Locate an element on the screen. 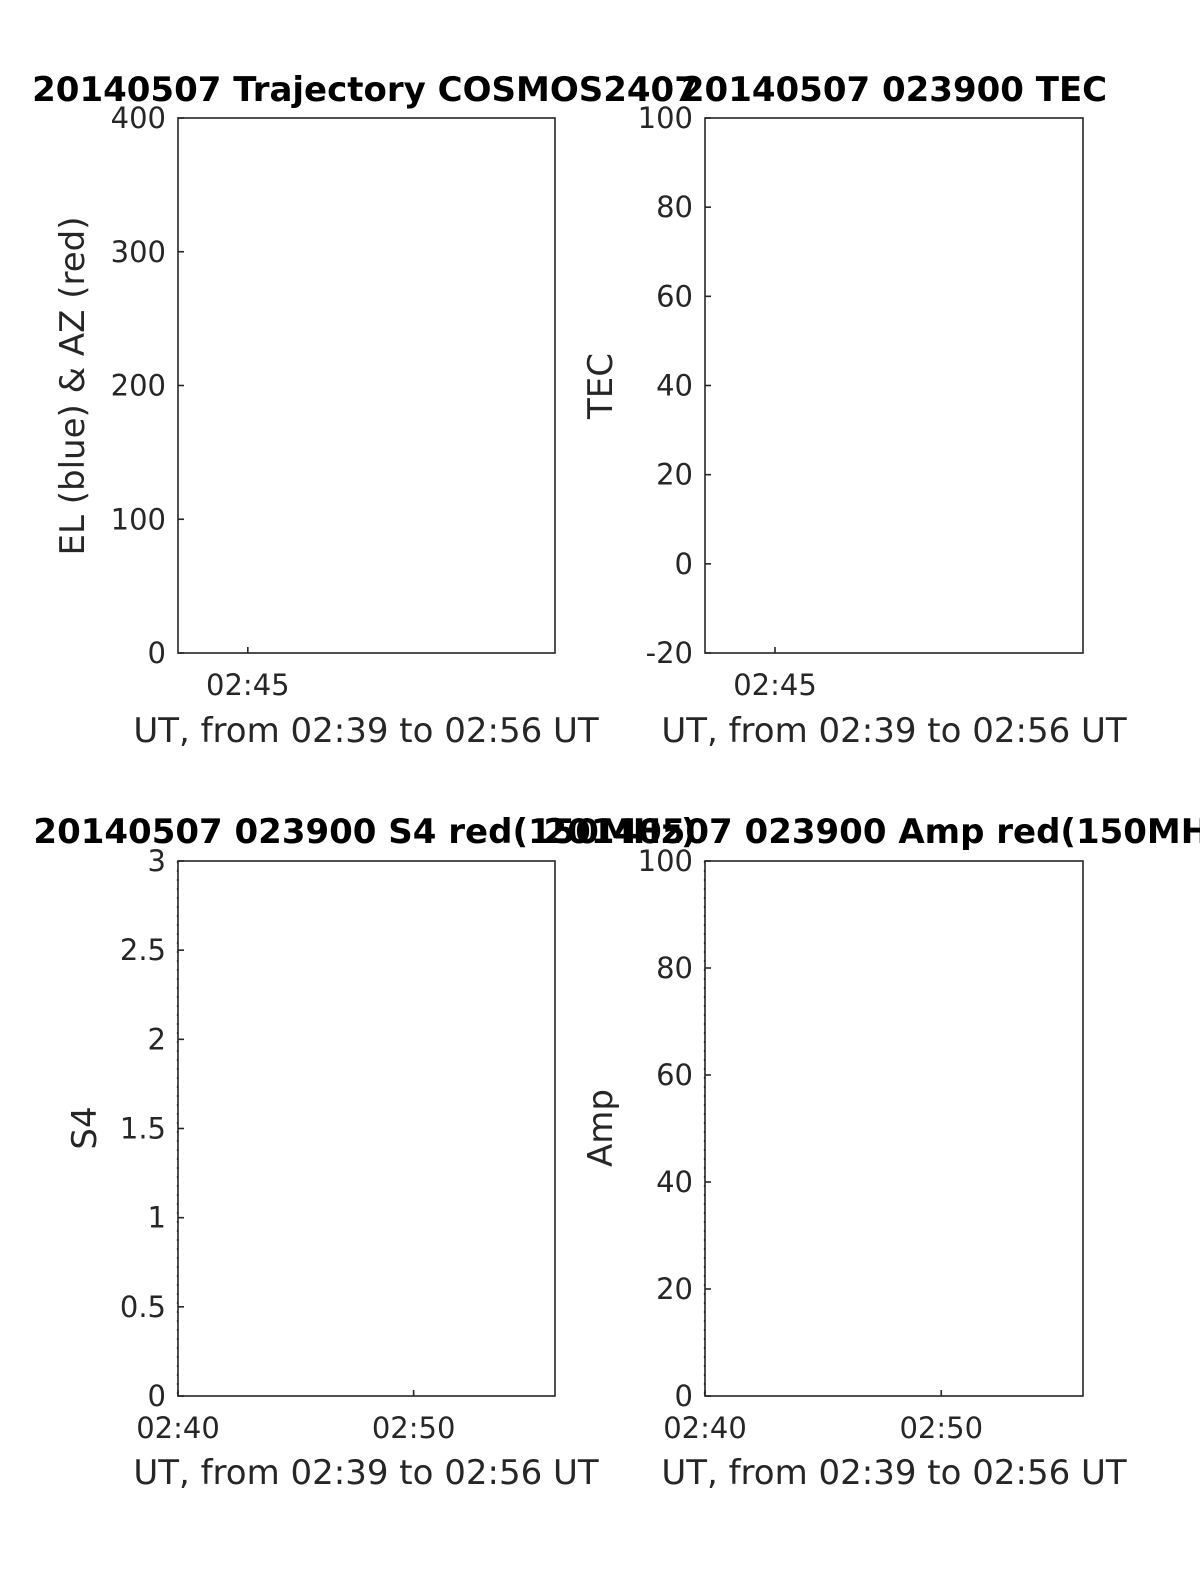 The image size is (1200, 1575). trajectory-ytick-label: 300 is located at coordinates (138, 252).